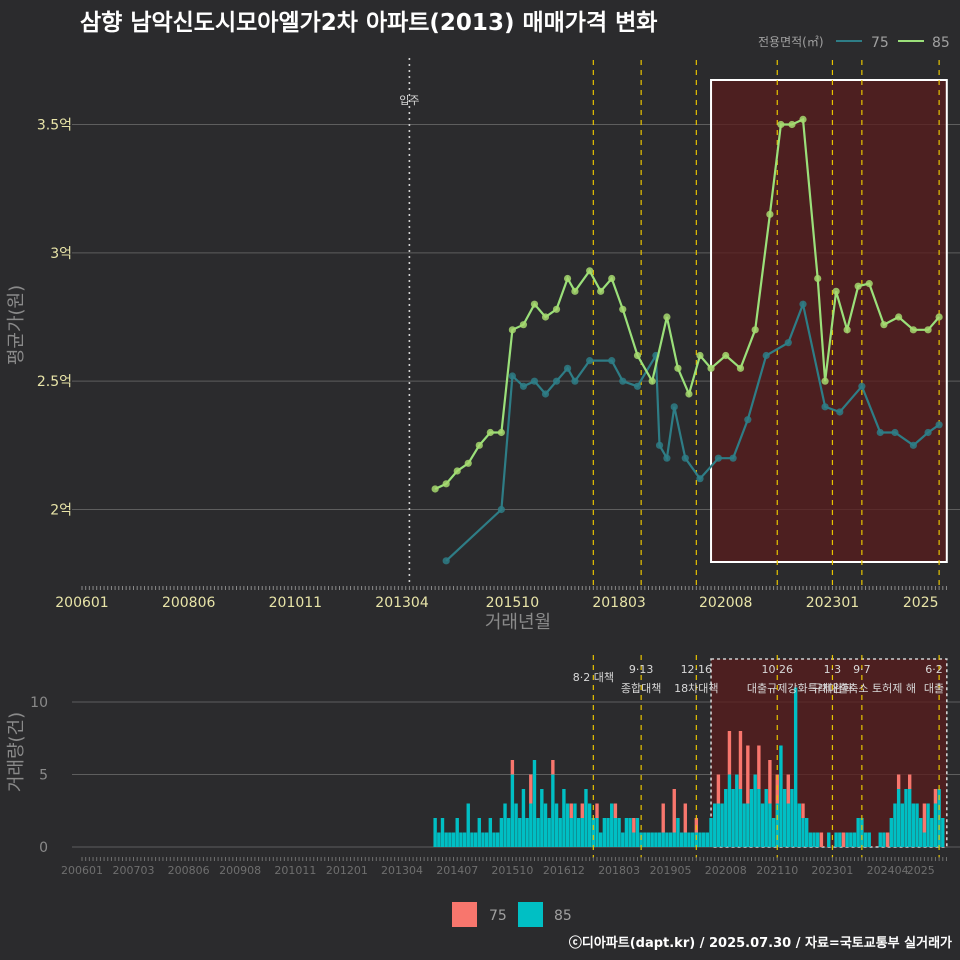 Image resolution: width=960 pixels, height=960 pixels. I want to click on volume-x-tick-13: 202110, so click(777, 870).